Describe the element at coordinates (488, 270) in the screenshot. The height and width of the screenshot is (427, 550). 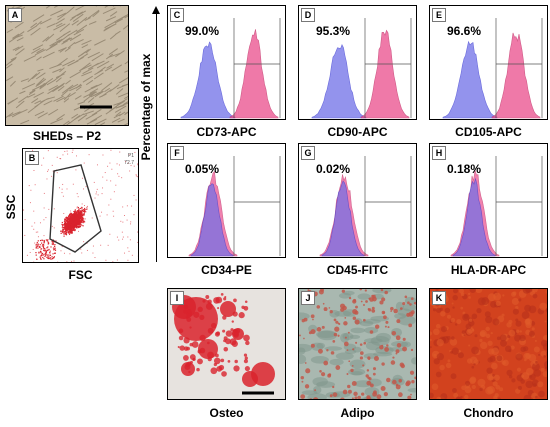
I see `marker-label: HLA-DR-APC` at that location.